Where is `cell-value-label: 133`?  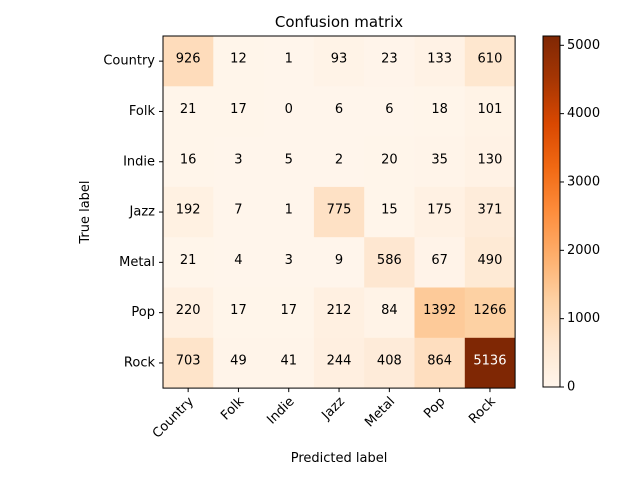 cell-value-label: 133 is located at coordinates (439, 59).